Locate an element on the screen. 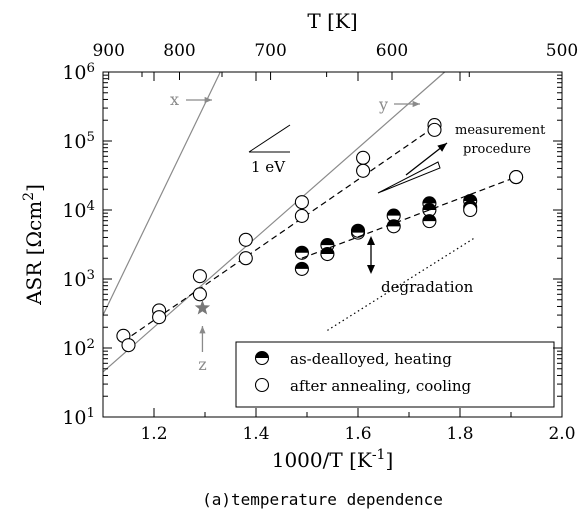  slope-line is located at coordinates (269, 138).